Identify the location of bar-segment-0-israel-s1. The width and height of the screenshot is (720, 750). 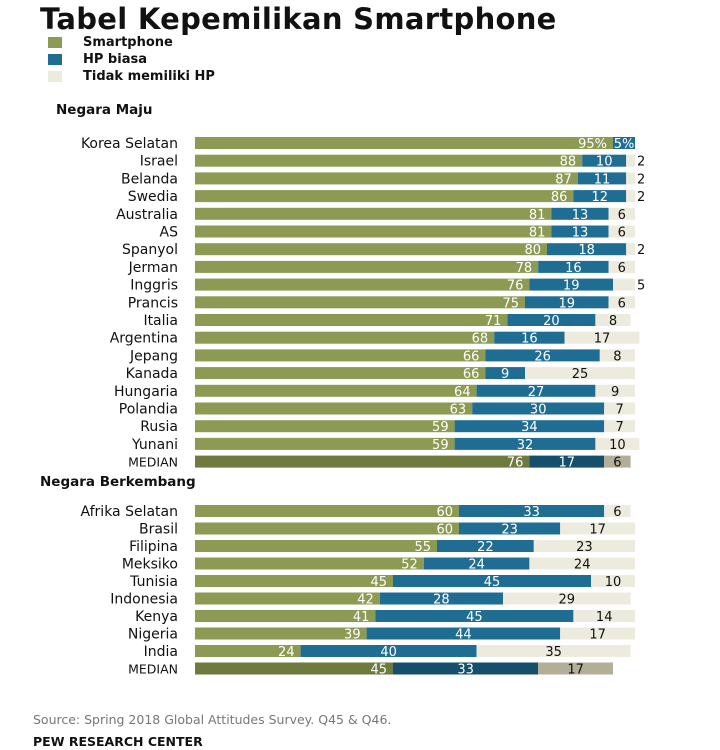
(604, 160).